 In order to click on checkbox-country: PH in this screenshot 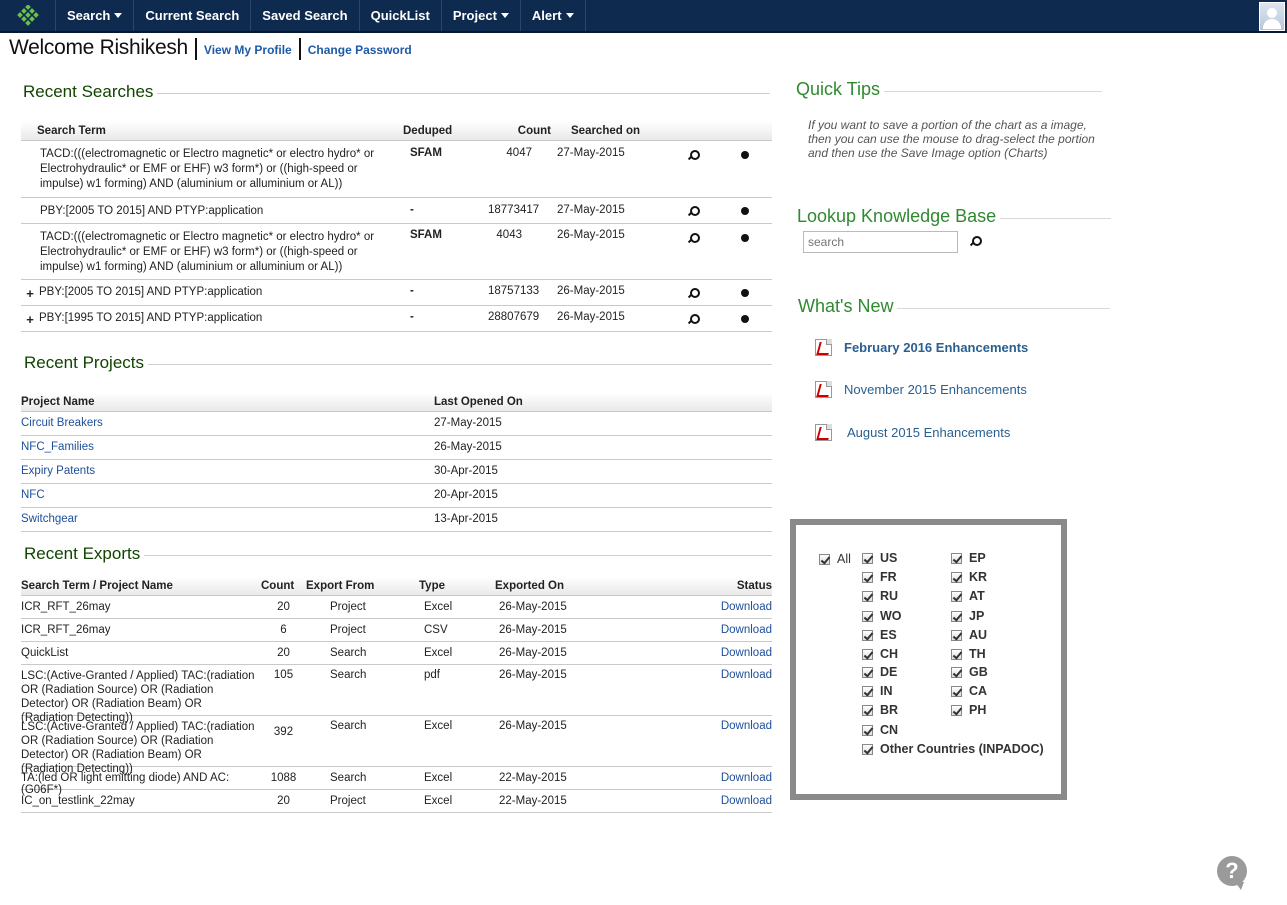, I will do `click(968, 710)`.